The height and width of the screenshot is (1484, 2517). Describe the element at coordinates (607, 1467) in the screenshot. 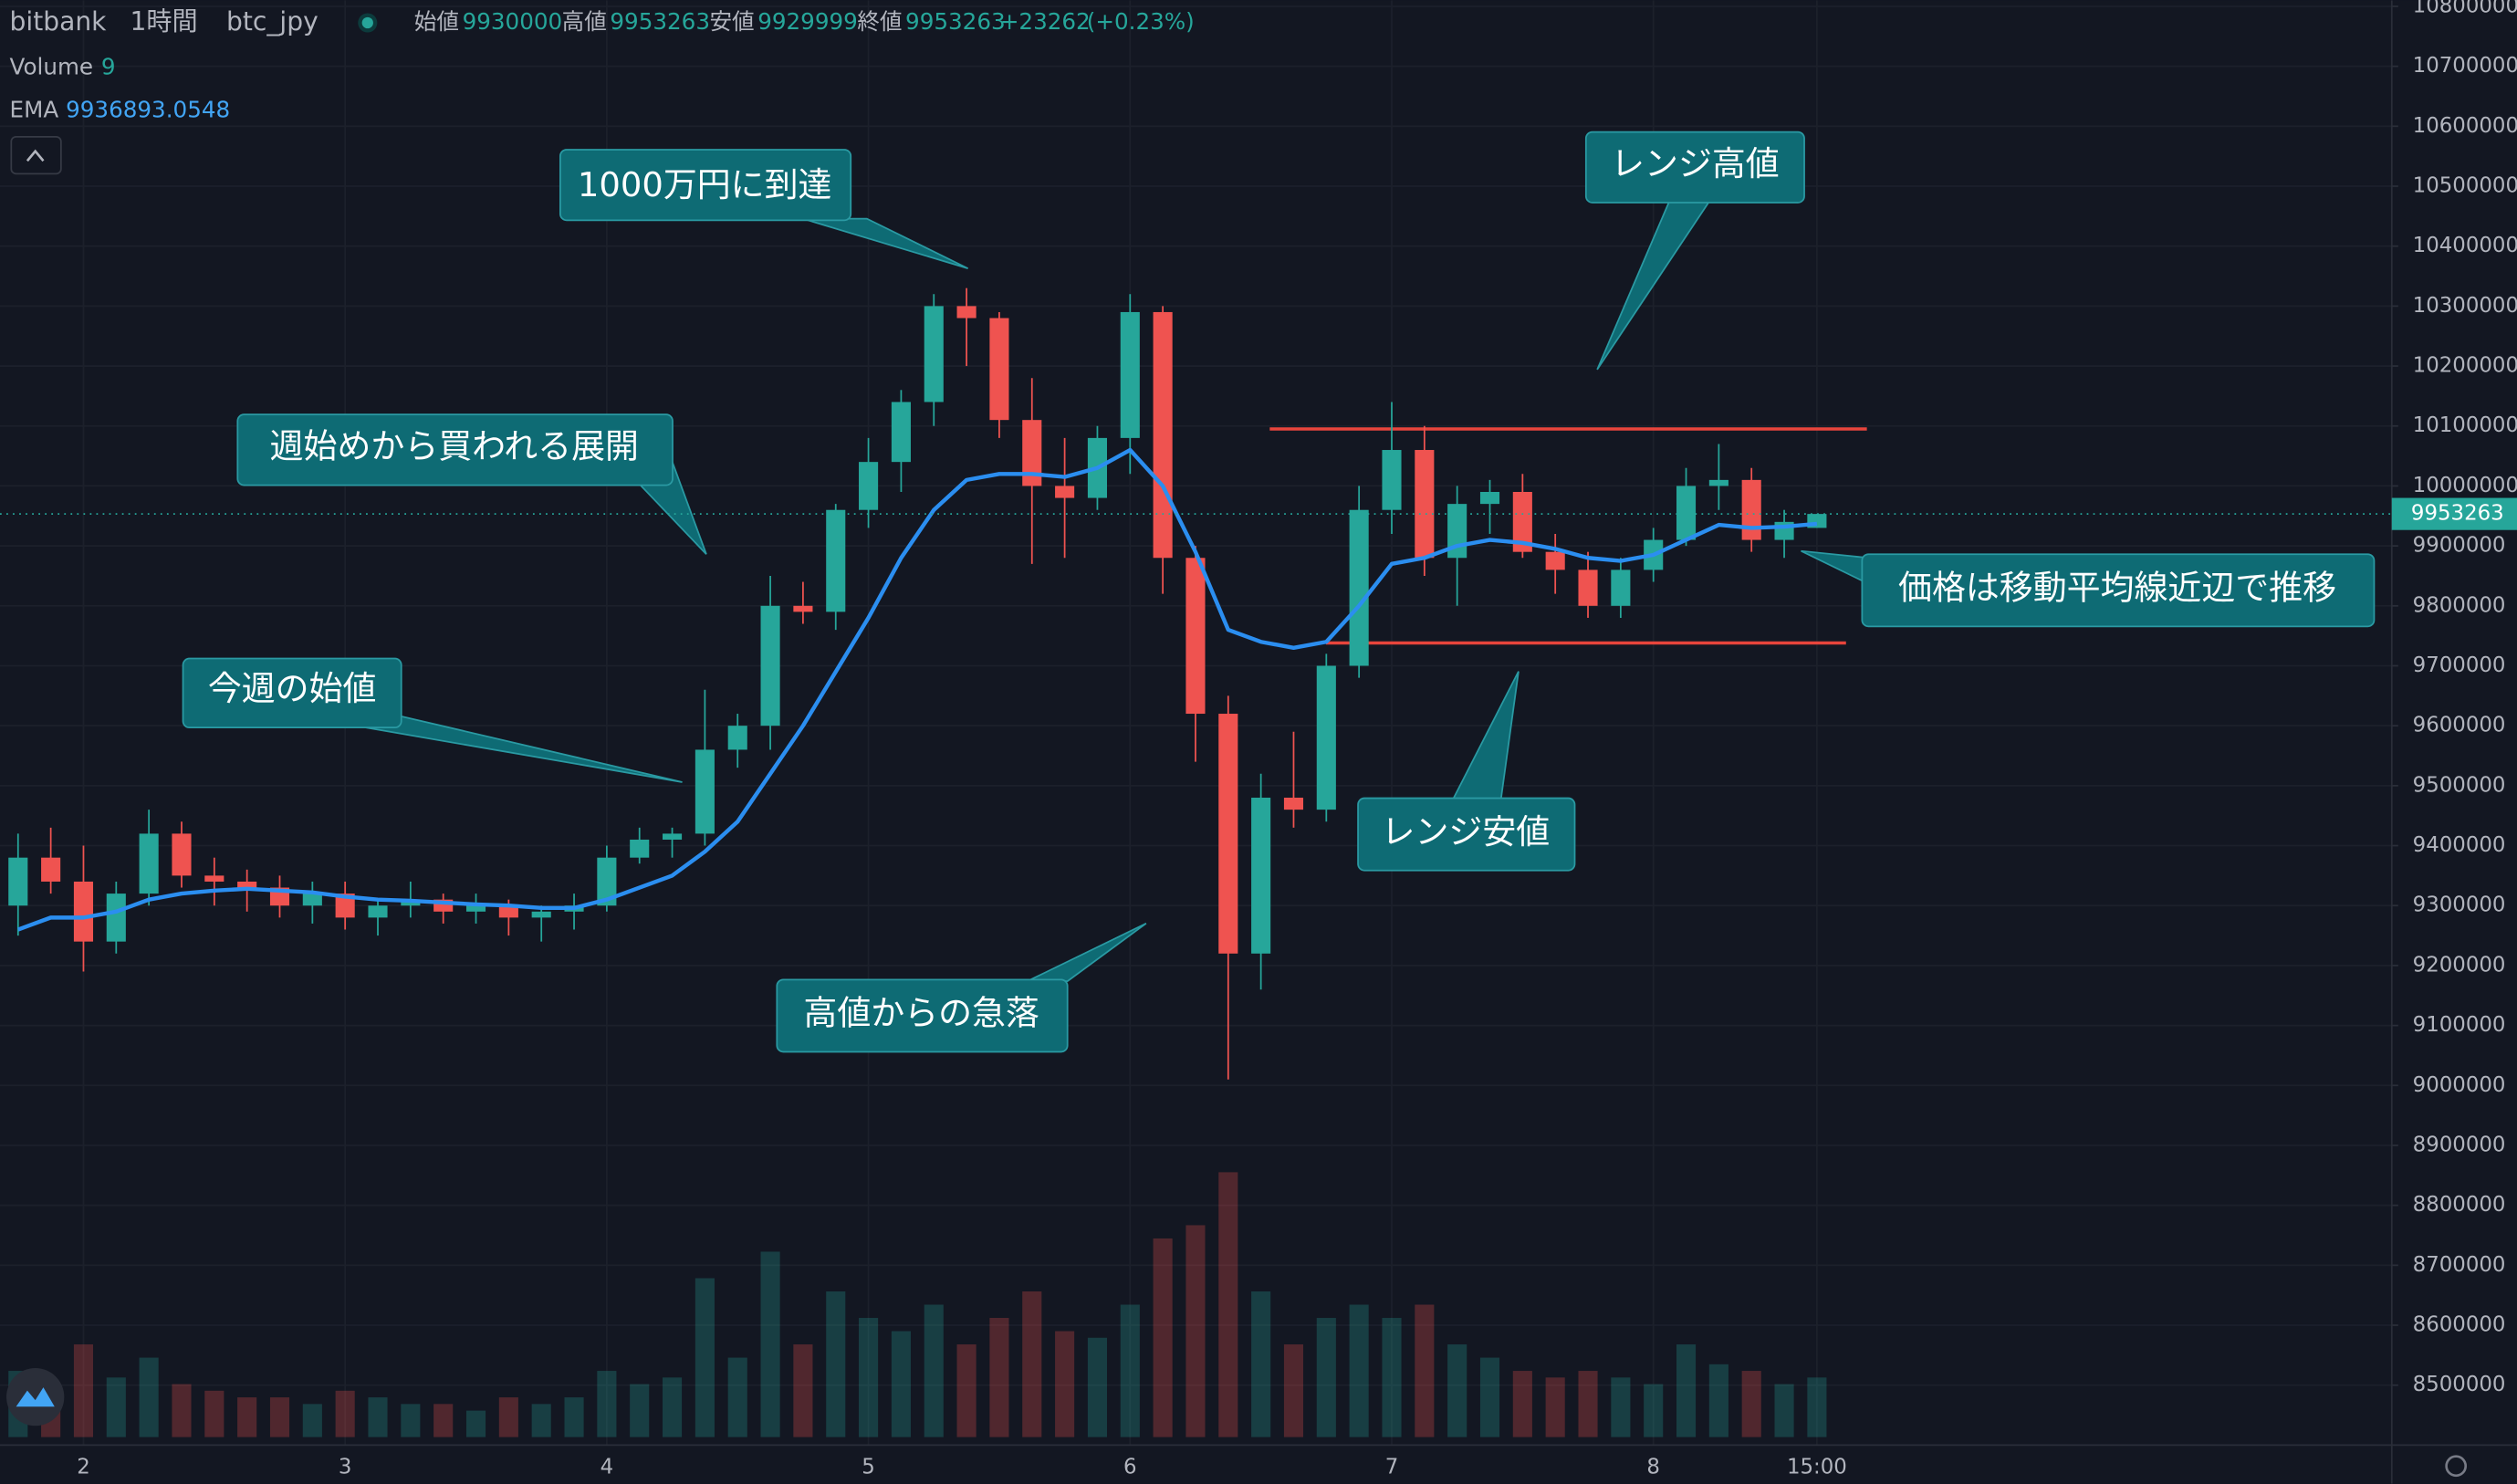

I see `x-tick-label: 4` at that location.